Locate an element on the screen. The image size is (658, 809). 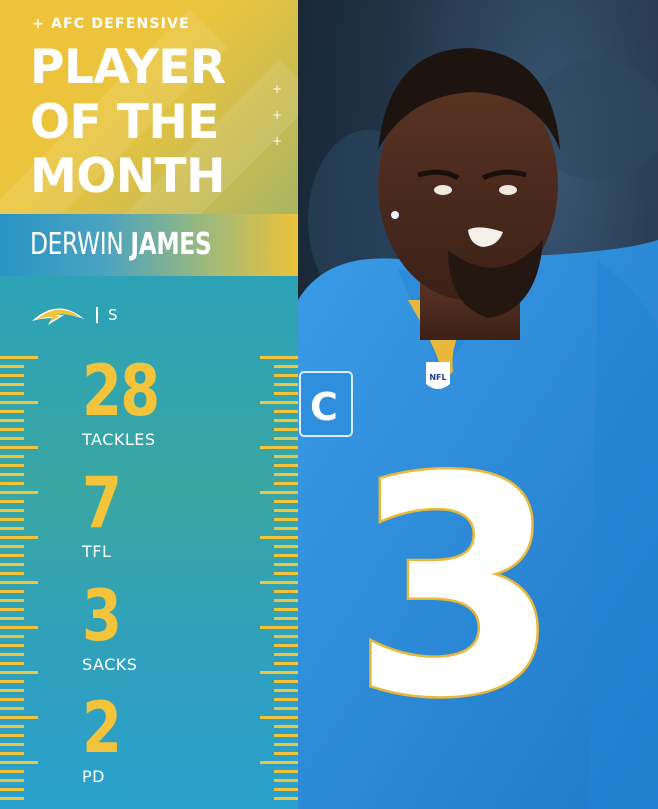
stat-value: 2 is located at coordinates (102, 728).